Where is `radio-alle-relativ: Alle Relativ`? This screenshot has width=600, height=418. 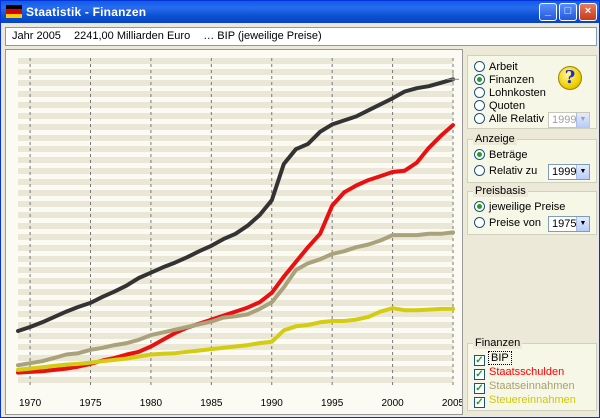
radio-alle-relativ: Alle Relativ is located at coordinates (509, 119).